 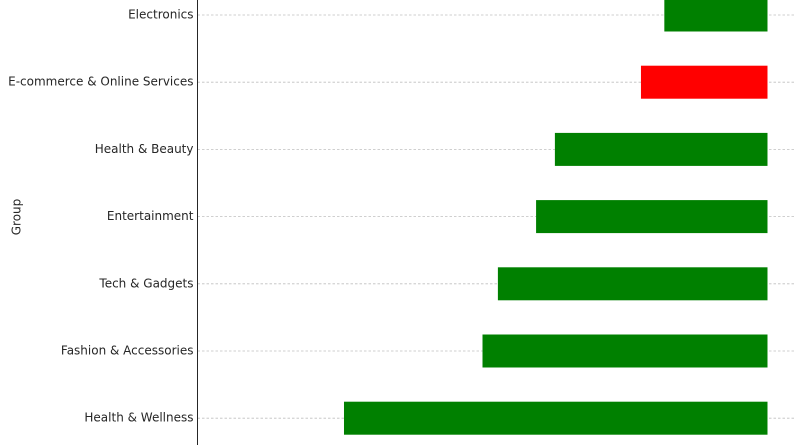 What do you see at coordinates (160, 15) in the screenshot?
I see `y-tick-label-electronics: Electronics` at bounding box center [160, 15].